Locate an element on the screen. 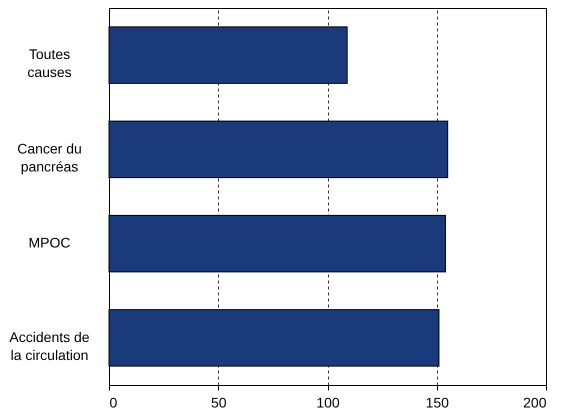 This screenshot has width=580, height=418. y-tick-label: Toutes causes is located at coordinates (49, 63).